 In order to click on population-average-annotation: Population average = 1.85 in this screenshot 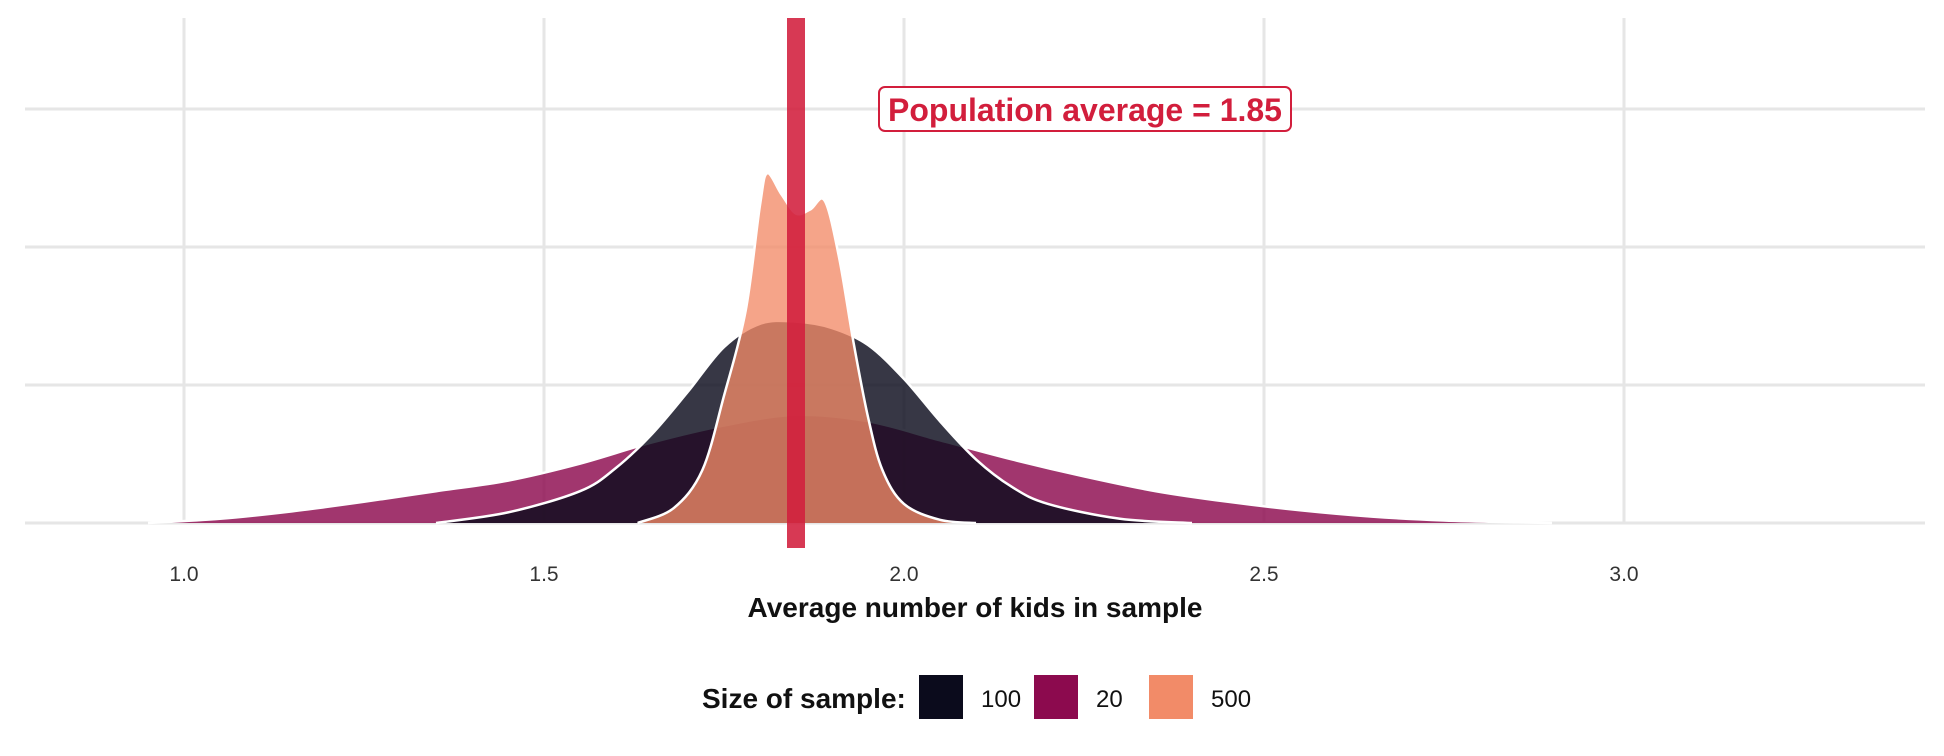, I will do `click(1085, 109)`.